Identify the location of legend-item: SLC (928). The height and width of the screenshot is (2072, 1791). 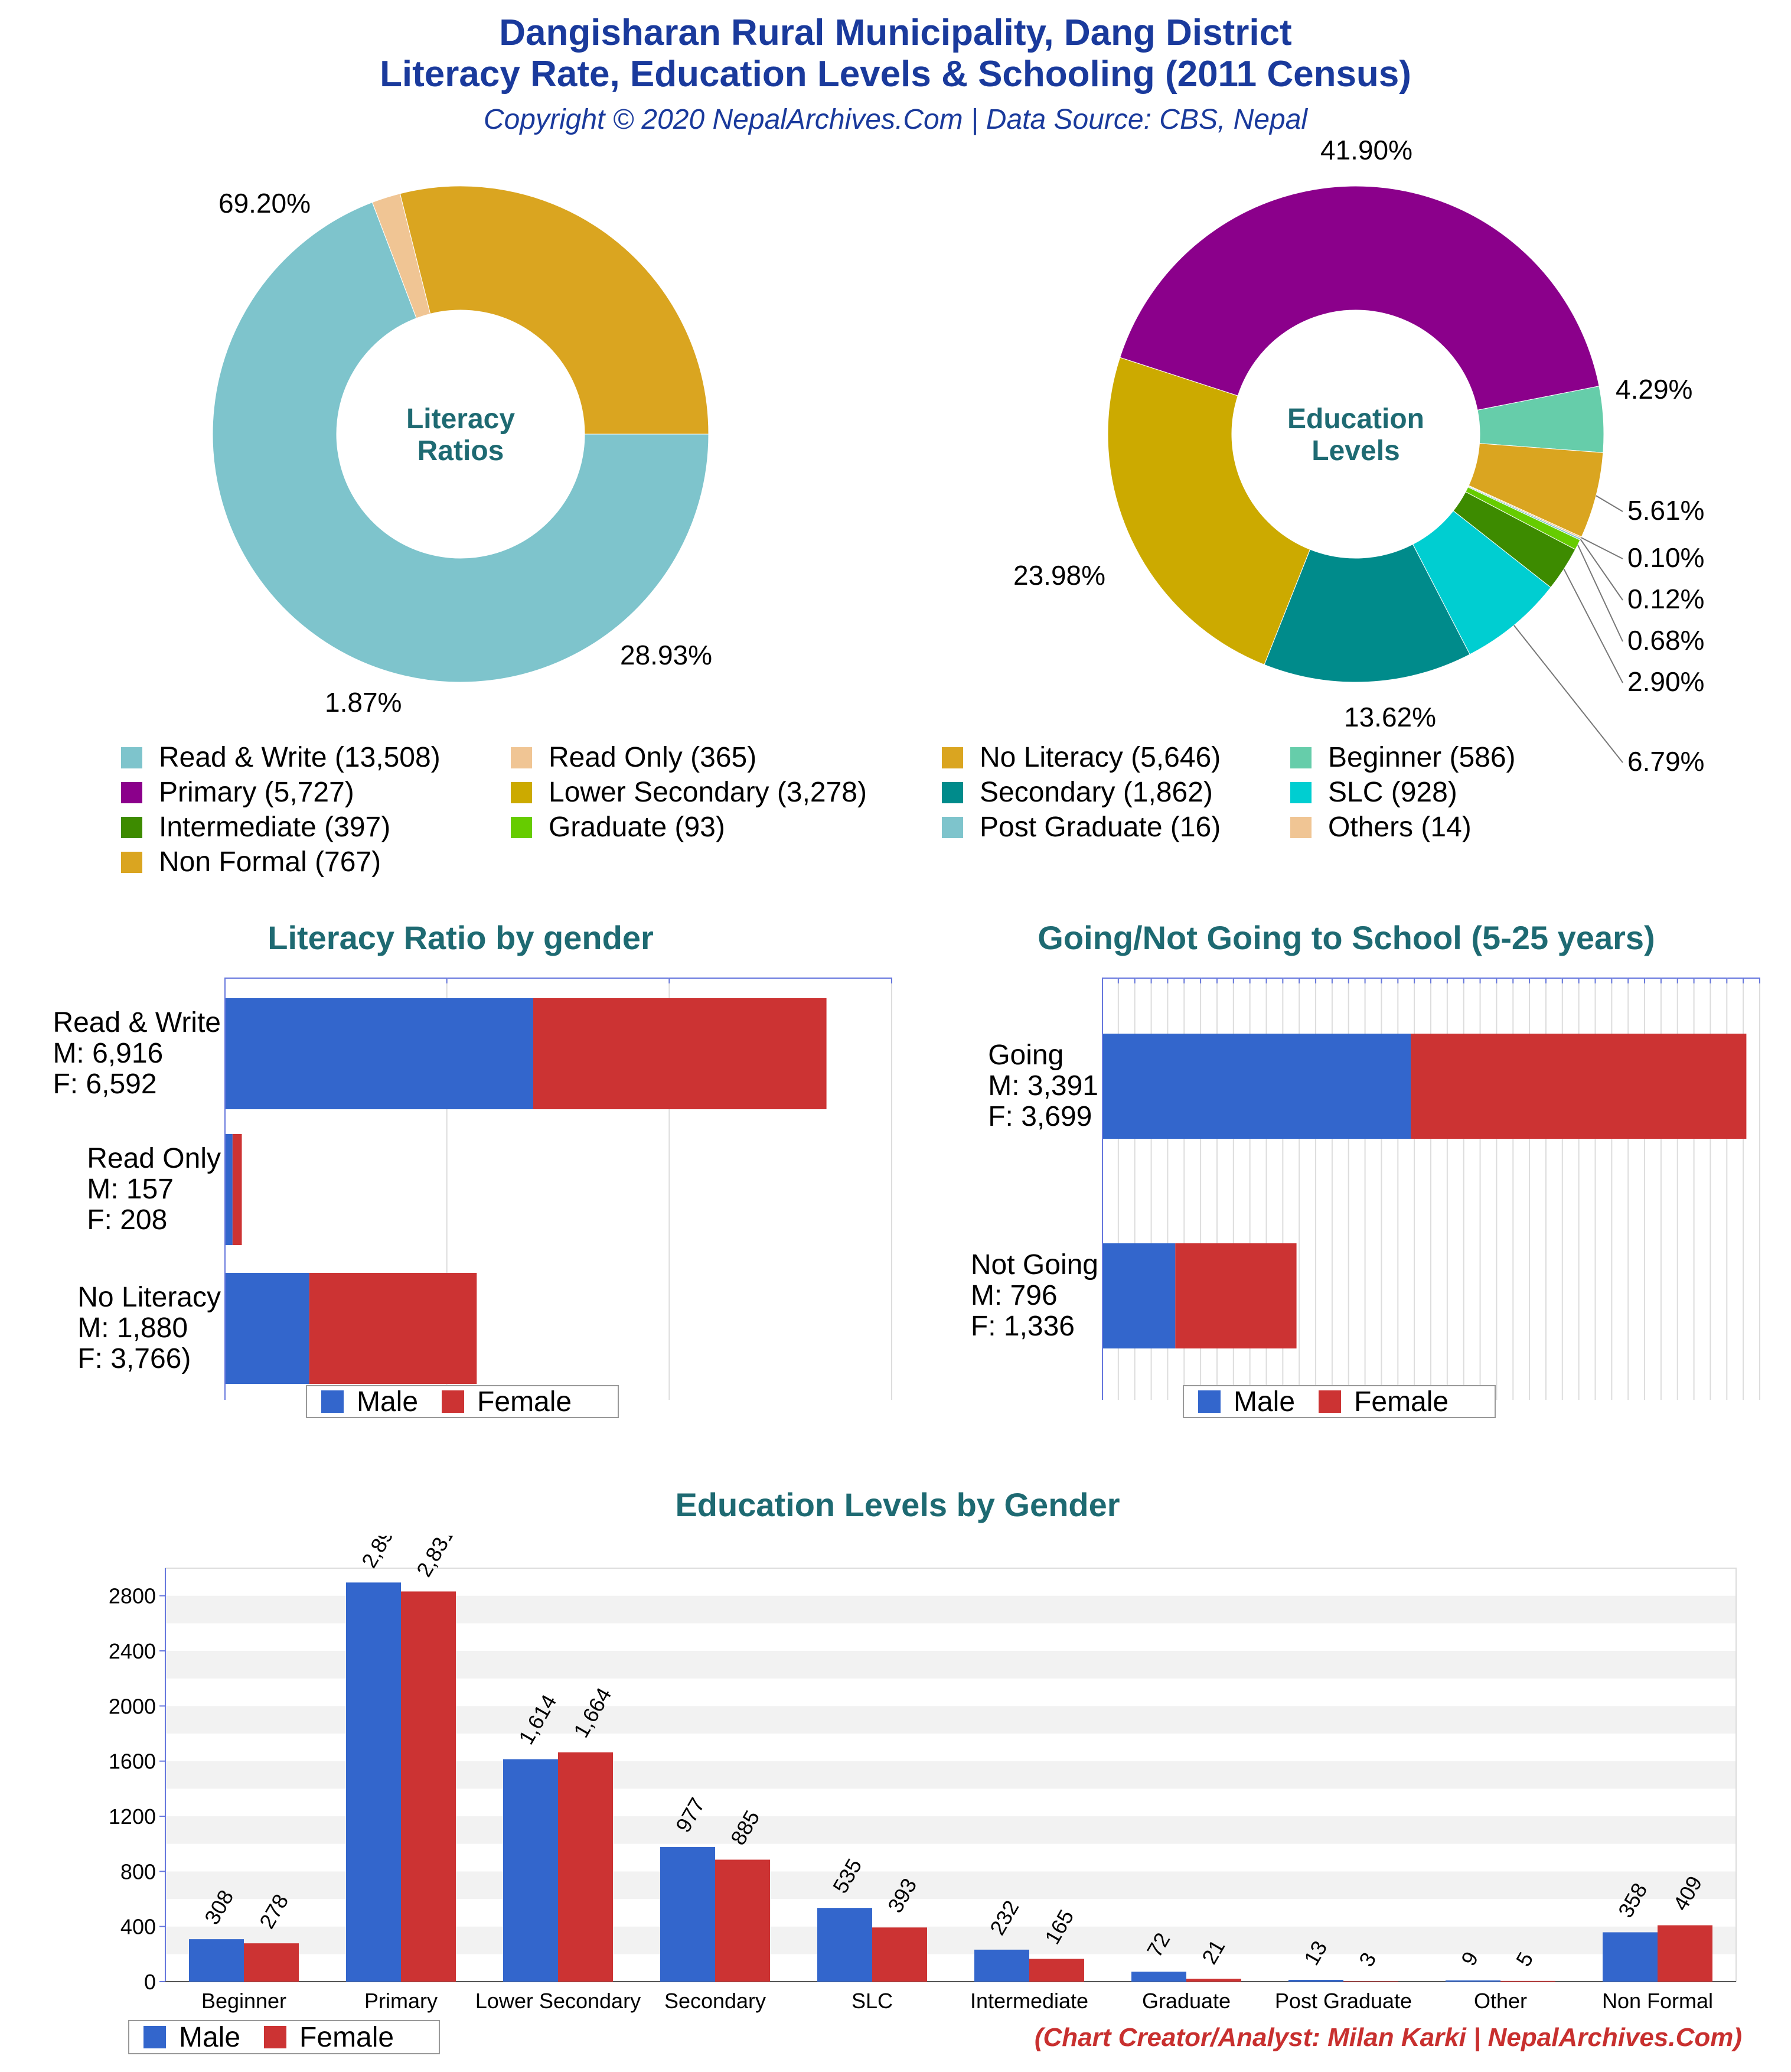
(1373, 792).